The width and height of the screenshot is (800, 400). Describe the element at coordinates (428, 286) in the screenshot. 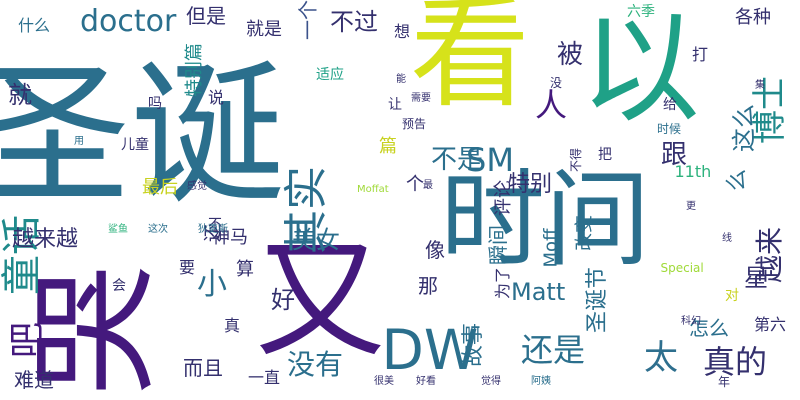

I see `cloud-word: 那` at that location.